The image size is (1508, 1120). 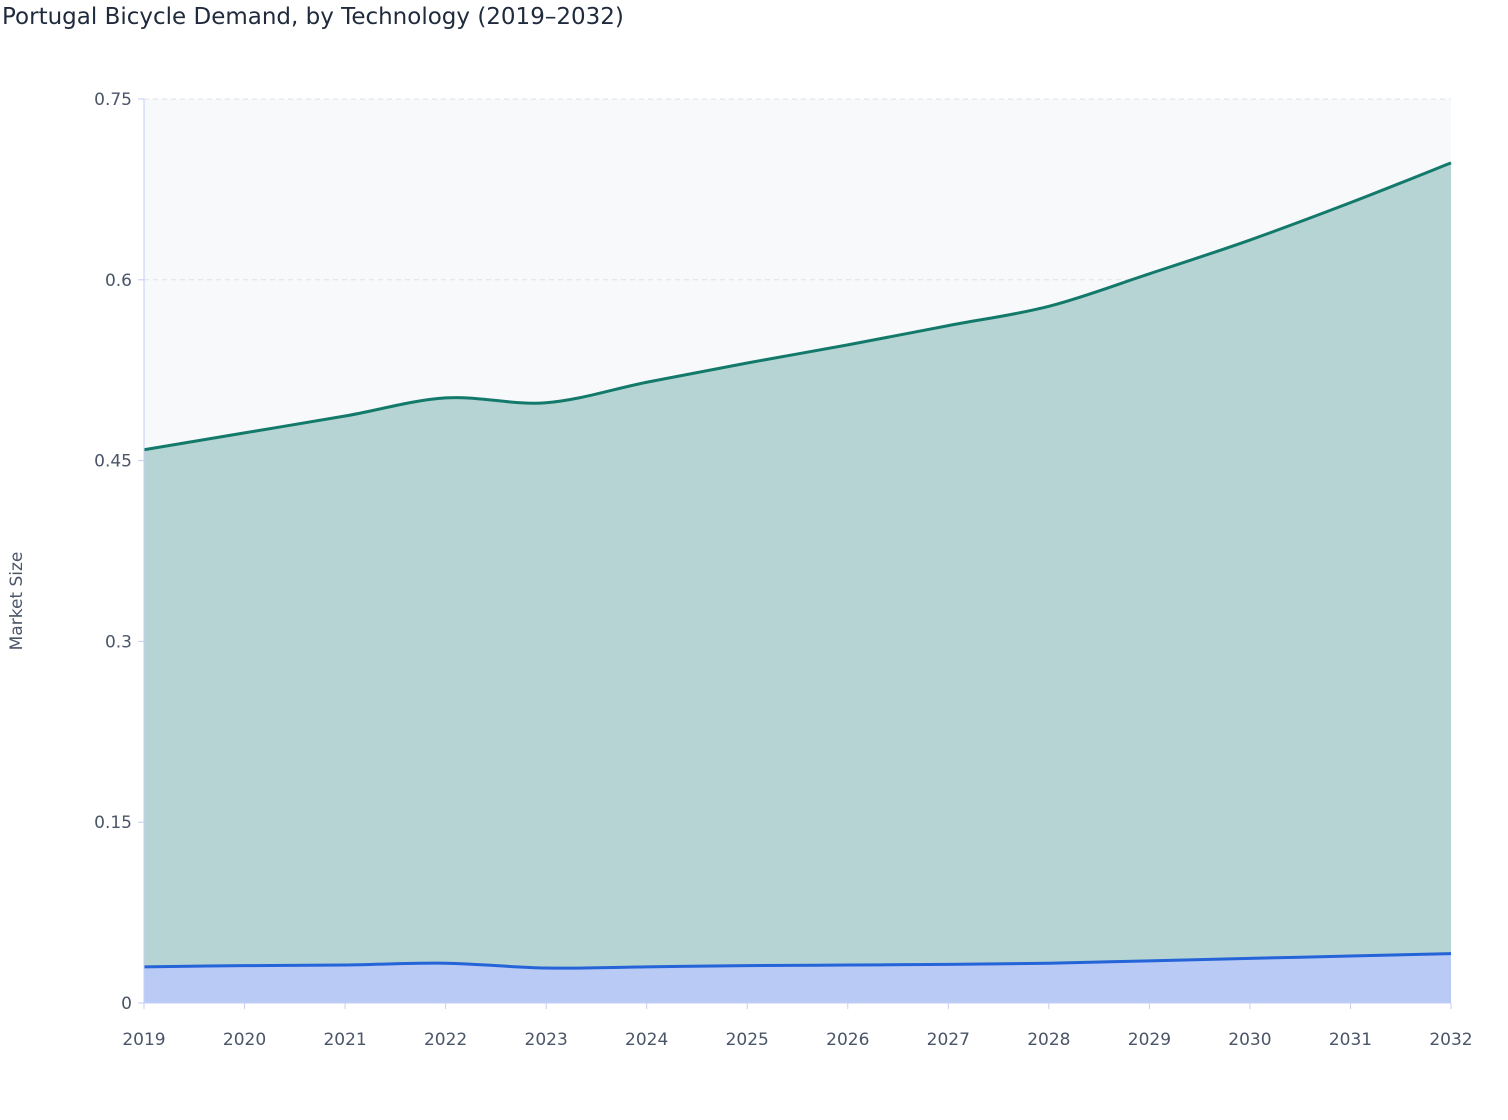 I want to click on x-tick-label: 2025, so click(x=747, y=1040).